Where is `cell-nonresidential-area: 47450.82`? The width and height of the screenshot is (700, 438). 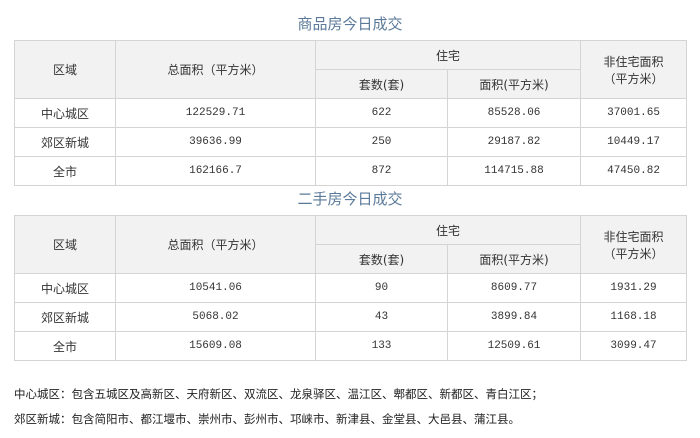 cell-nonresidential-area: 47450.82 is located at coordinates (634, 171).